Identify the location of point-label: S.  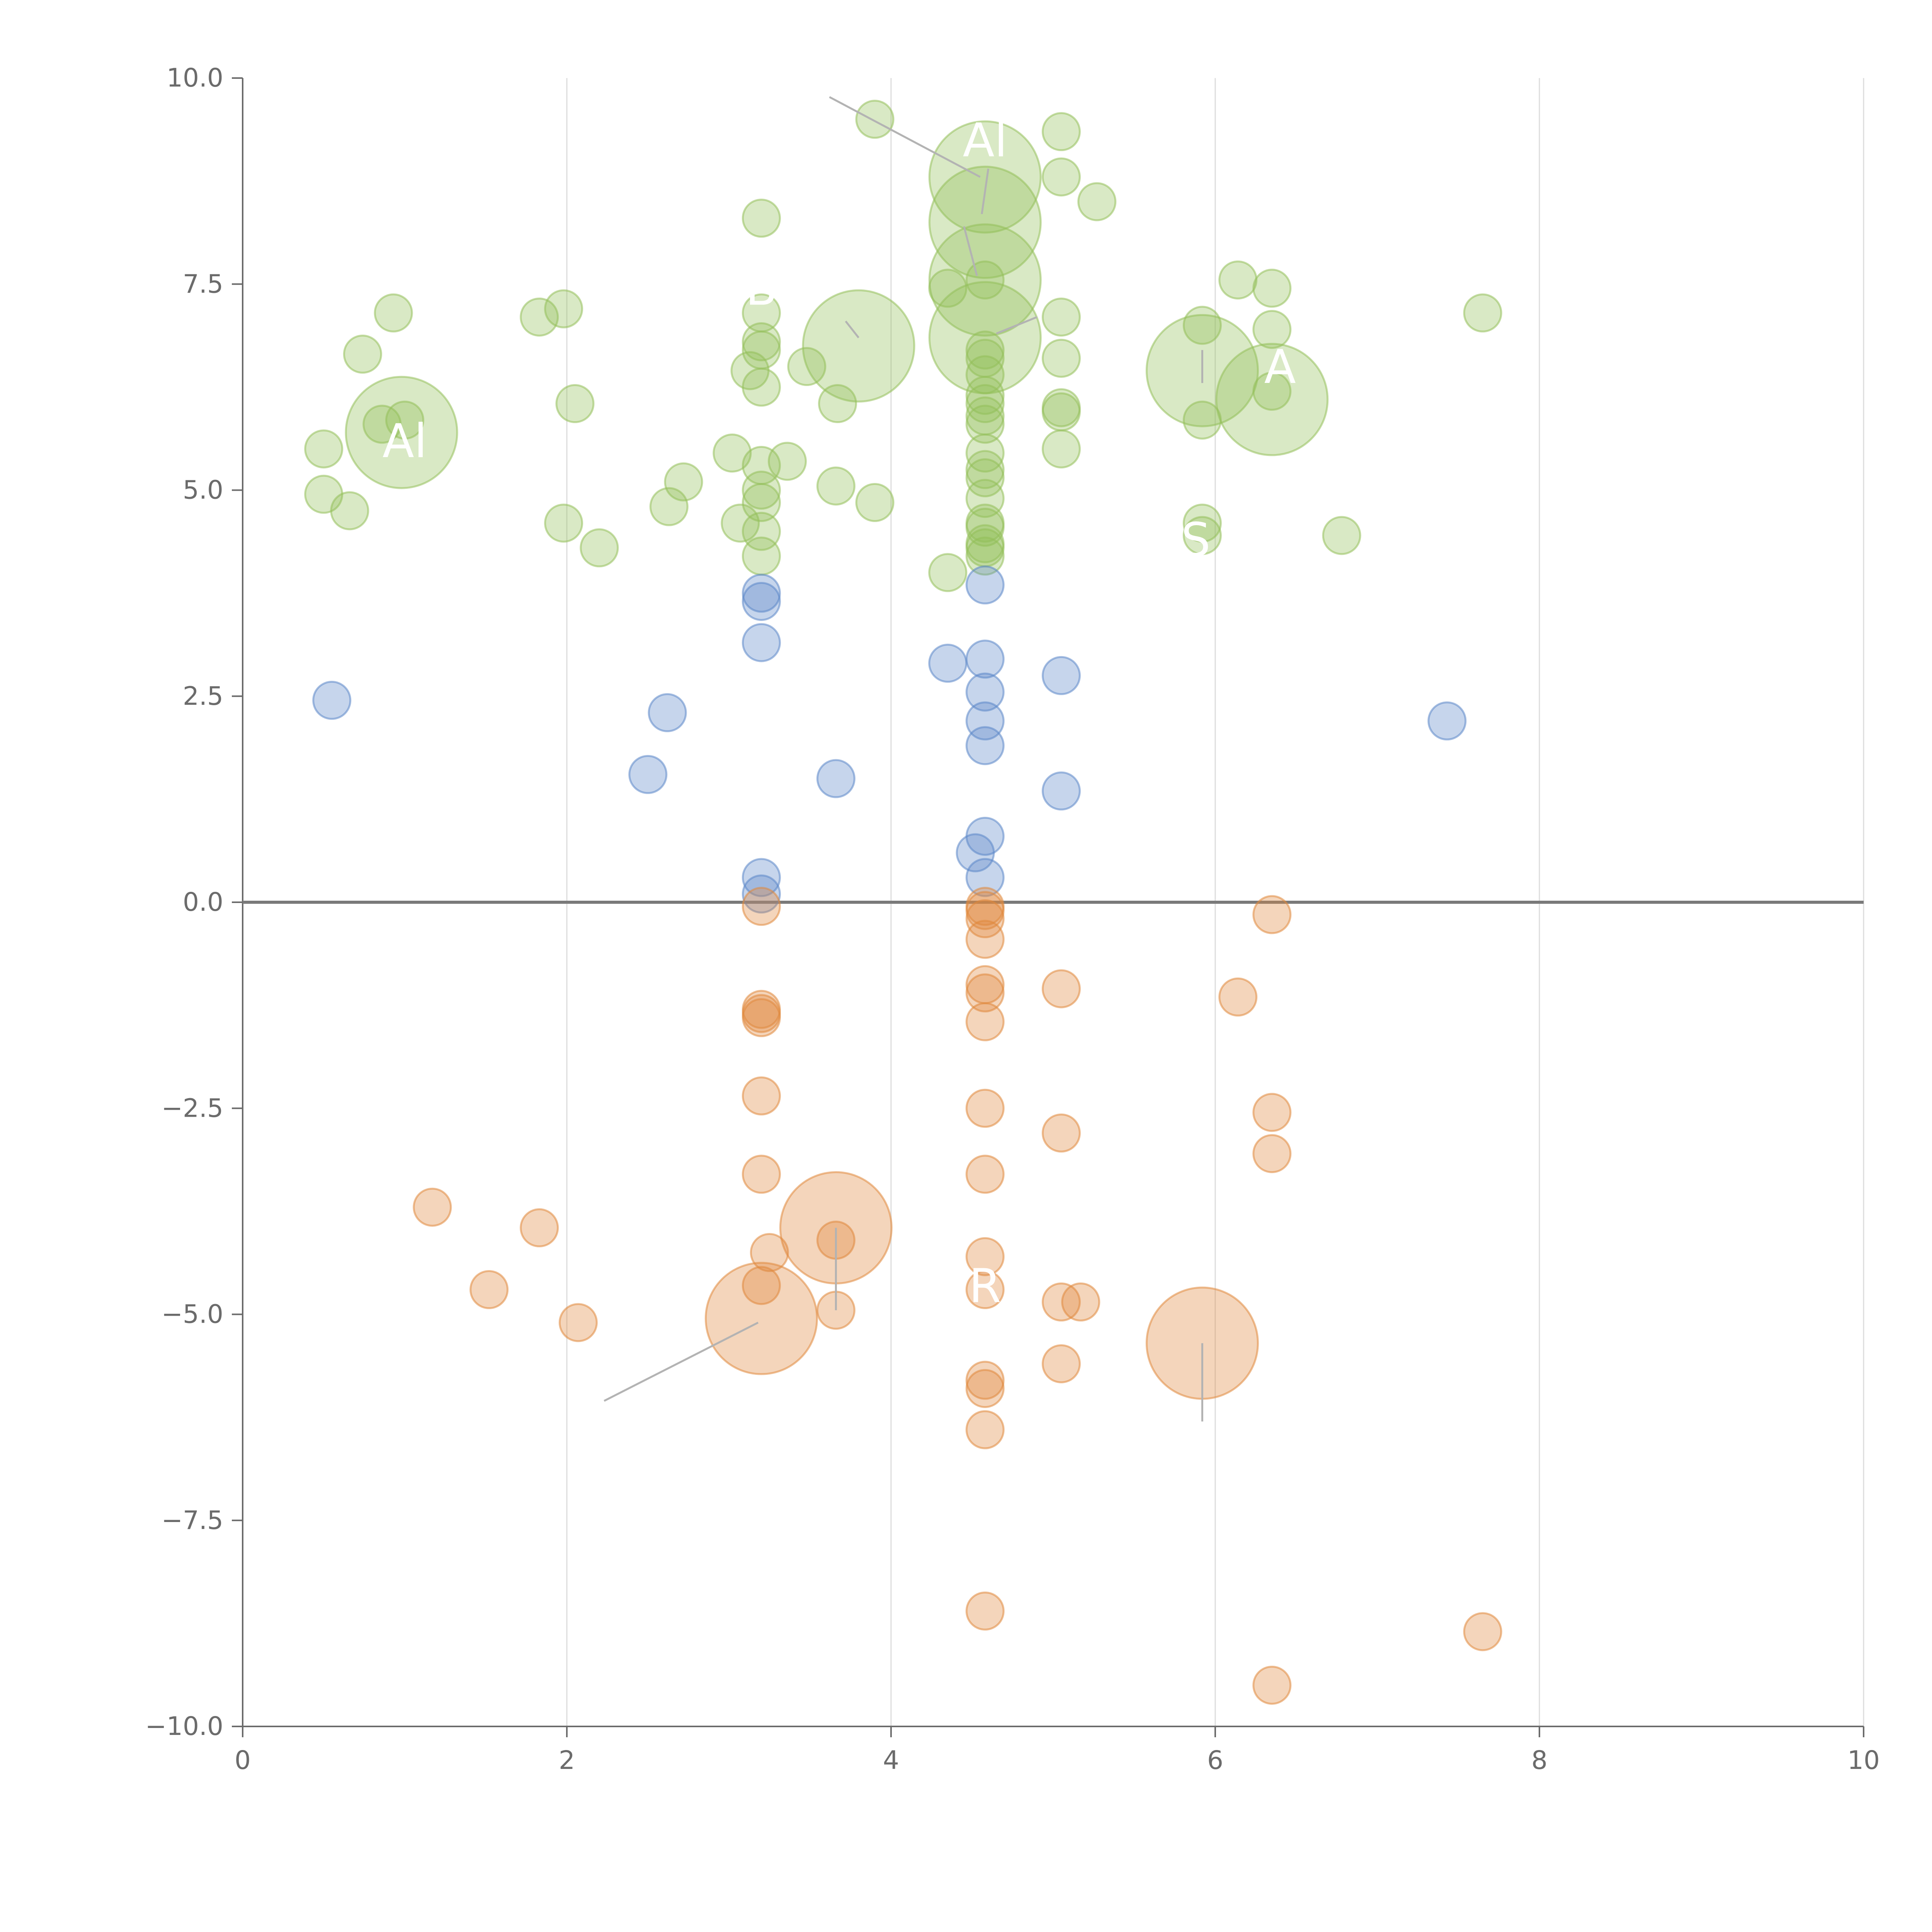
(1196, 540).